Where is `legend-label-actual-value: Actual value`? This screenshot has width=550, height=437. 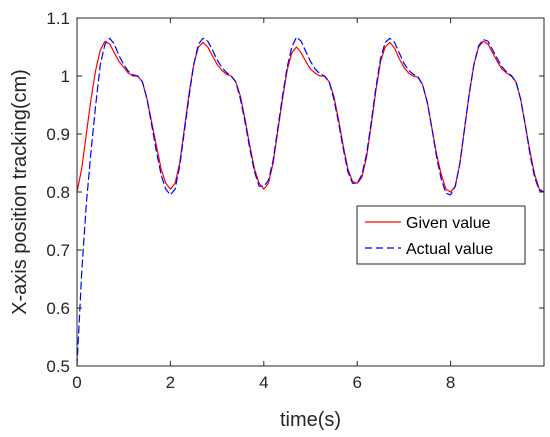 legend-label-actual-value: Actual value is located at coordinates (449, 249).